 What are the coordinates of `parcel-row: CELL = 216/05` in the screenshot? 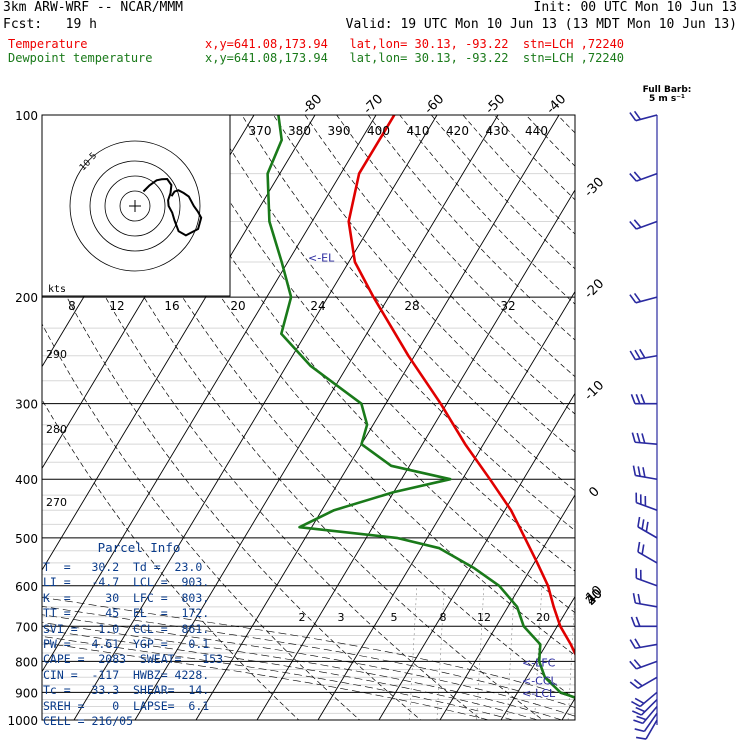 It's located at (88, 721).